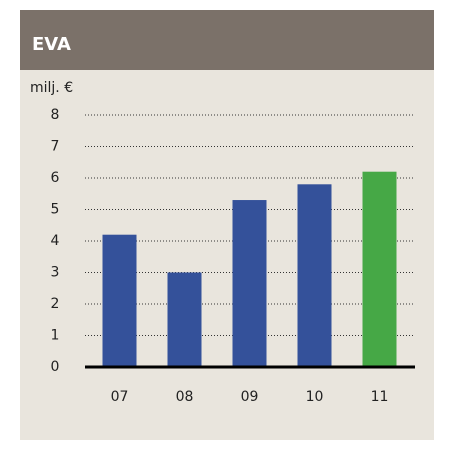 This screenshot has width=454, height=460. I want to click on y-tick-label: 1, so click(55, 336).